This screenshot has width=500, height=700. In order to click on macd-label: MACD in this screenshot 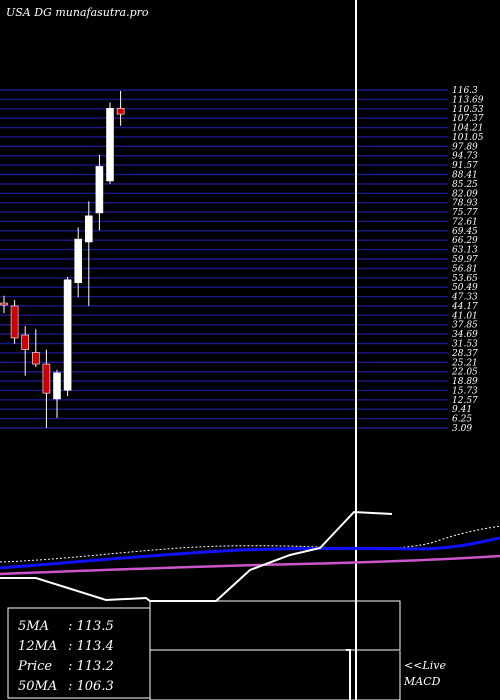, I will do `click(422, 681)`.